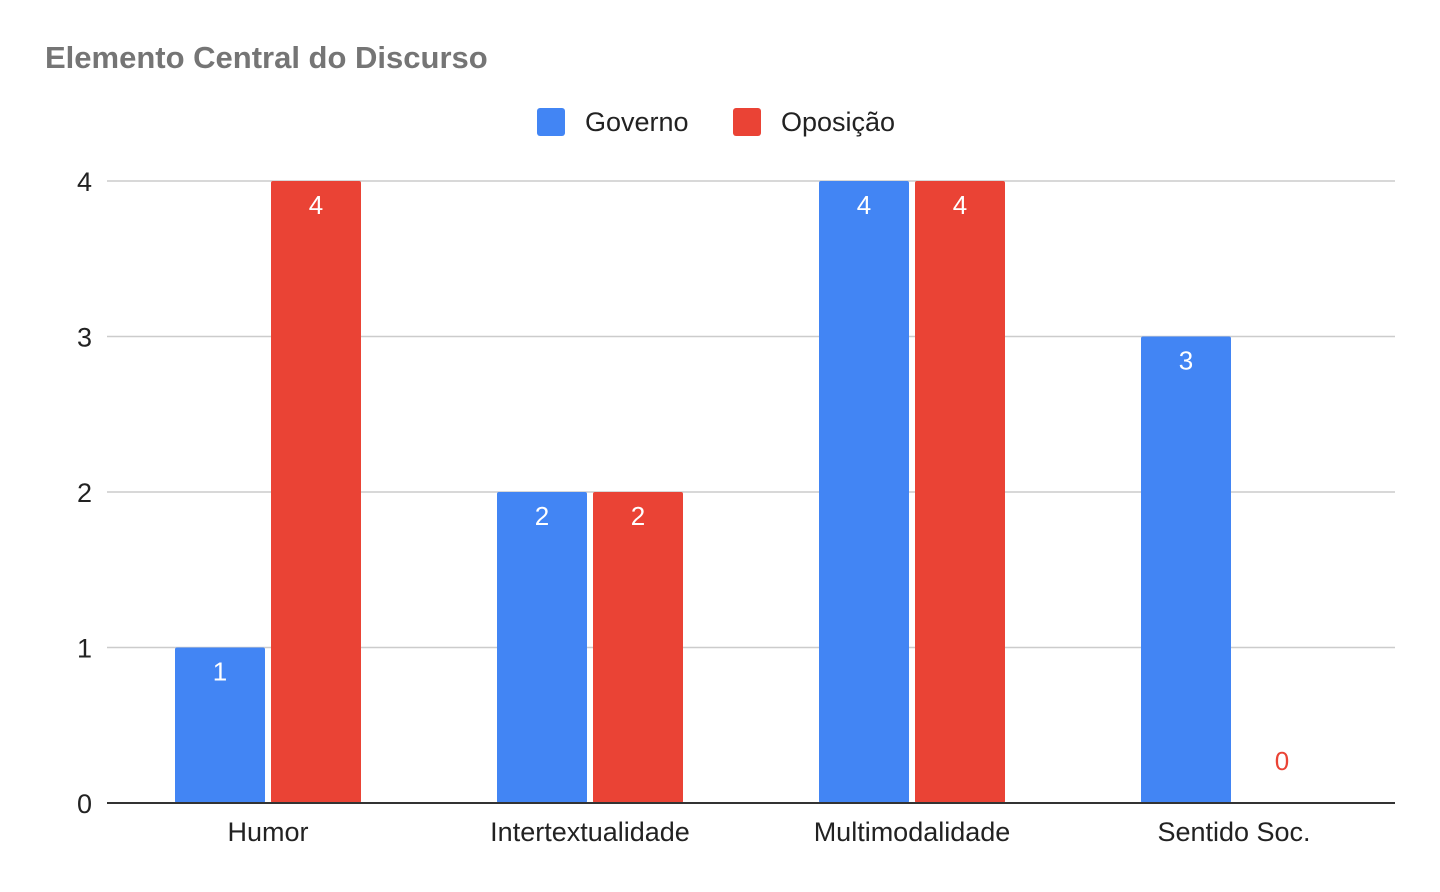  I want to click on y-tick-label-1: 1, so click(84, 649).